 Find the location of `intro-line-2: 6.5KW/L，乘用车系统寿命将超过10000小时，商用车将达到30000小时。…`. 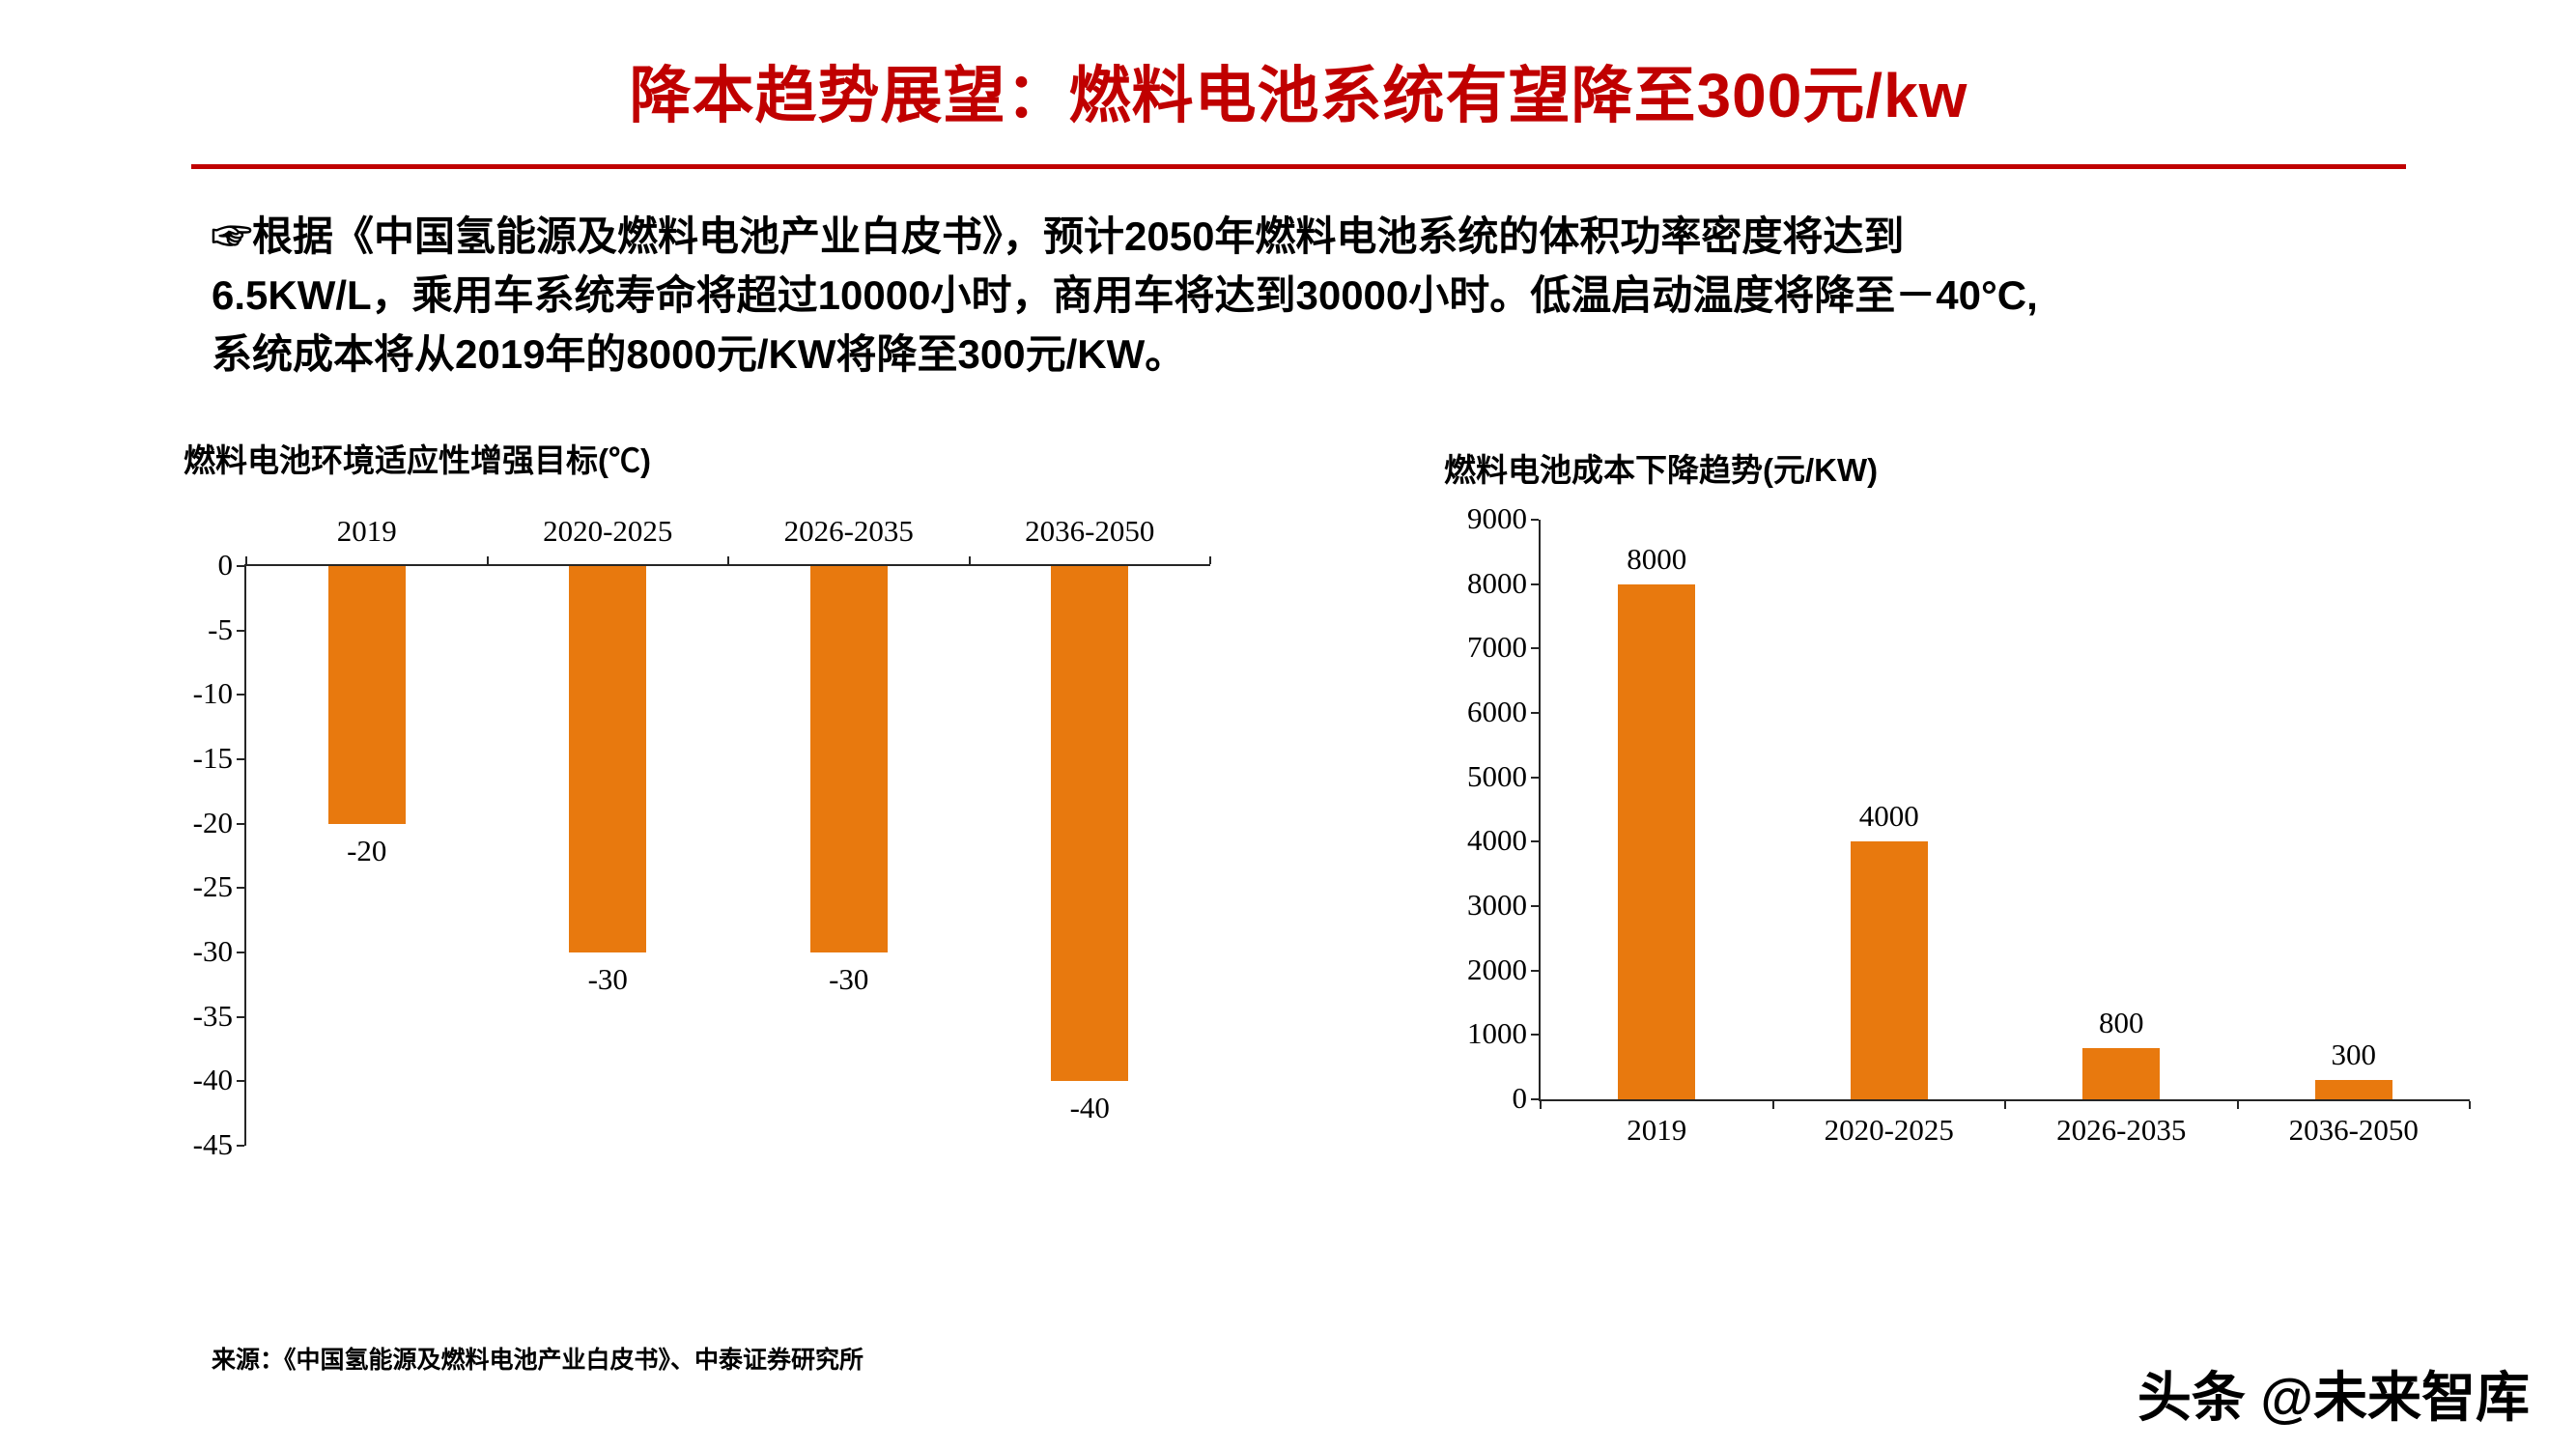

intro-line-2: 6.5KW/L，乘用车系统寿命将超过10000小时，商用车将达到30000小时。… is located at coordinates (1125, 295).